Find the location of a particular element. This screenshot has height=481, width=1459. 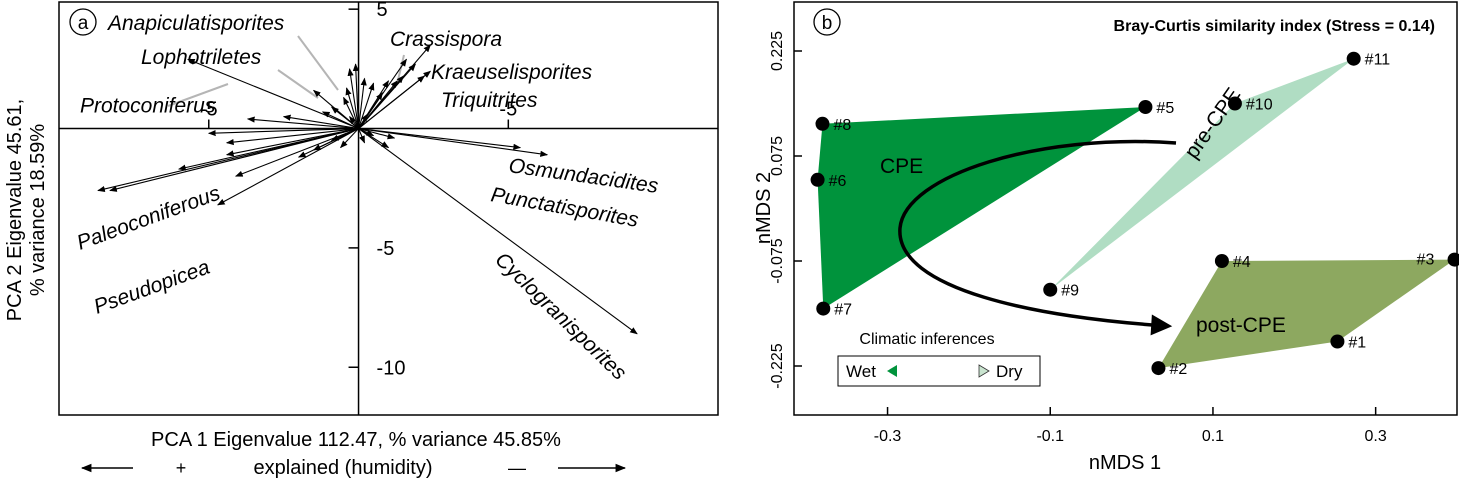

panel-a-x-tick-label: -5 is located at coordinates (508, 110).